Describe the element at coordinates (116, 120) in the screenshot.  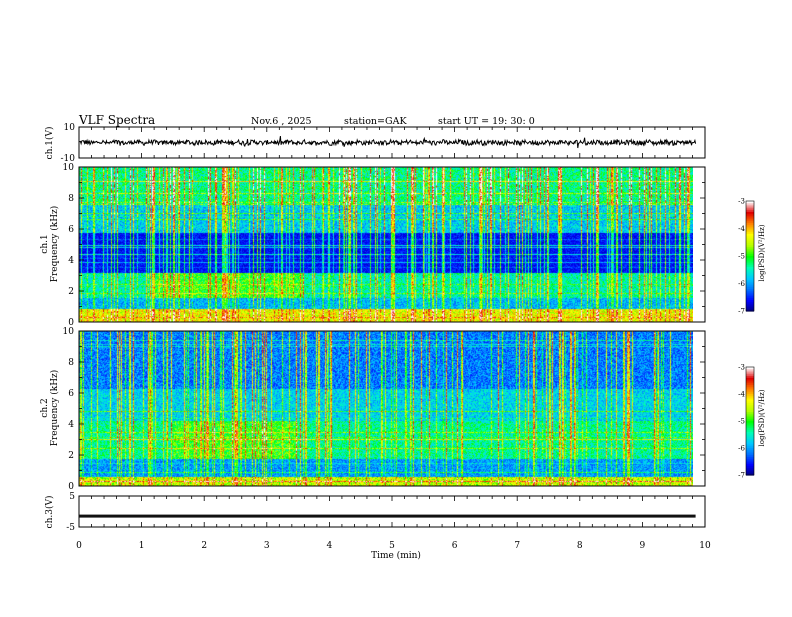
I see `figure-title: VLF Spectra` at that location.